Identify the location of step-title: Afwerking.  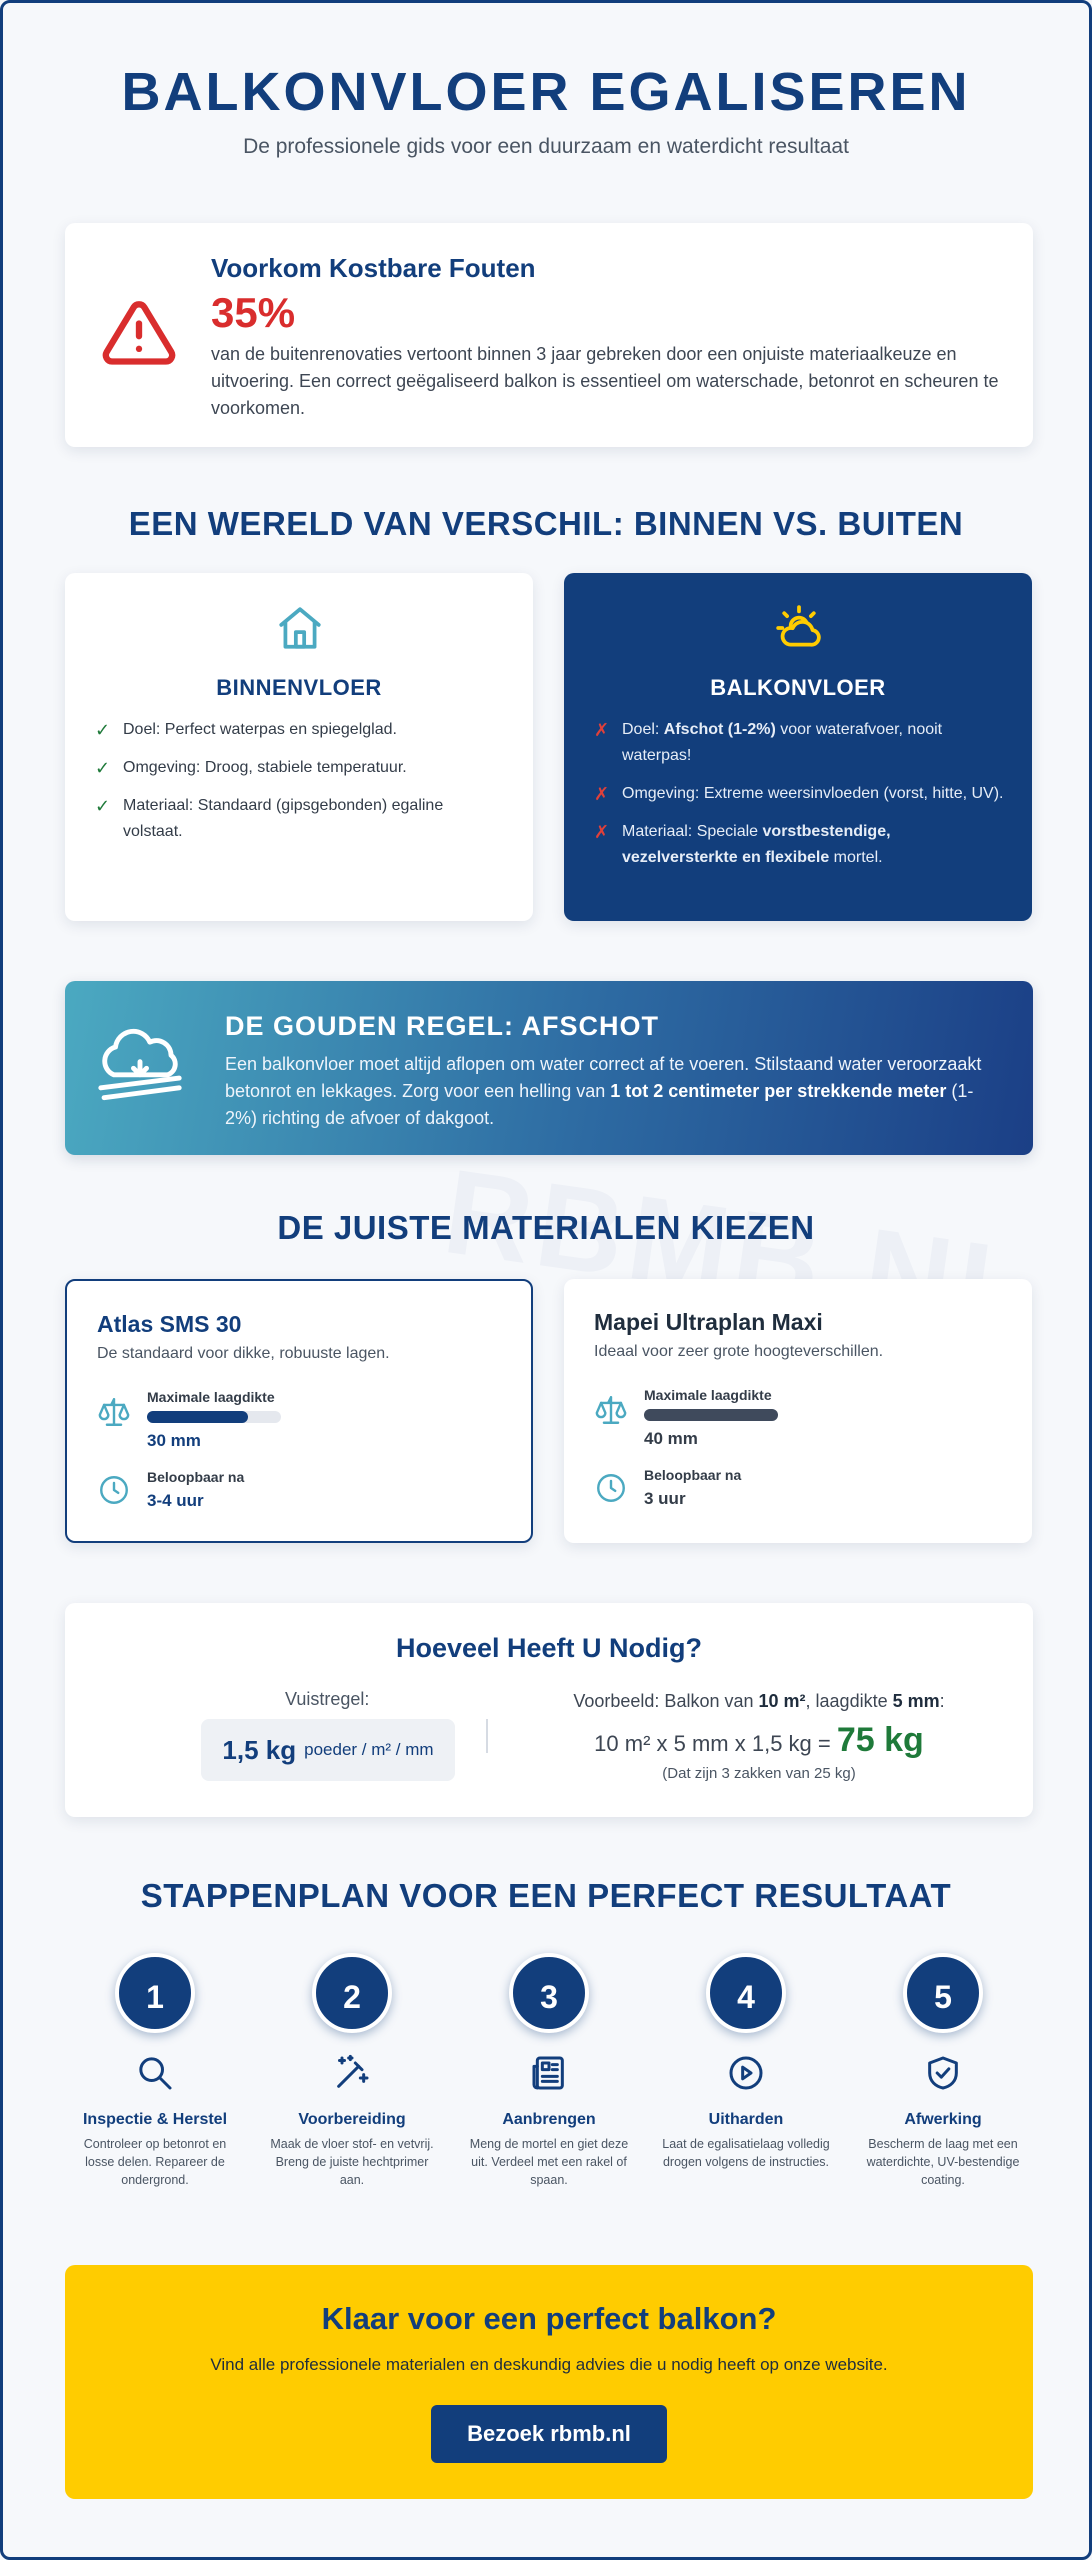
(943, 2119).